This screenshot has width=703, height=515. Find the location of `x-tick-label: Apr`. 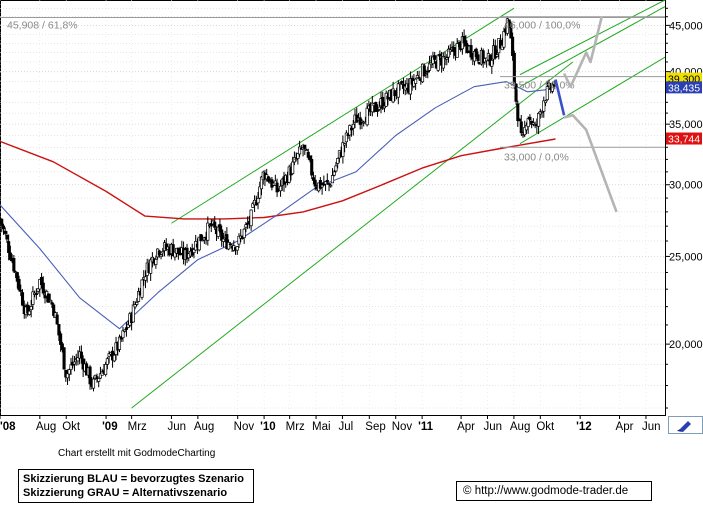

x-tick-label: Apr is located at coordinates (466, 427).